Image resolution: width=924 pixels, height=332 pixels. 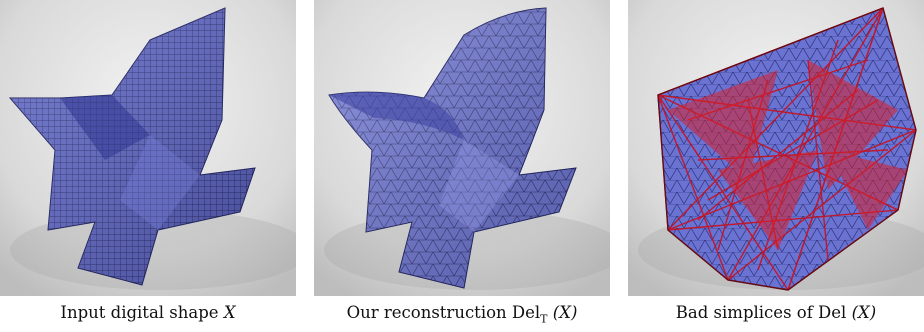 I want to click on caption-reconstruction-sub: T, so click(x=544, y=319).